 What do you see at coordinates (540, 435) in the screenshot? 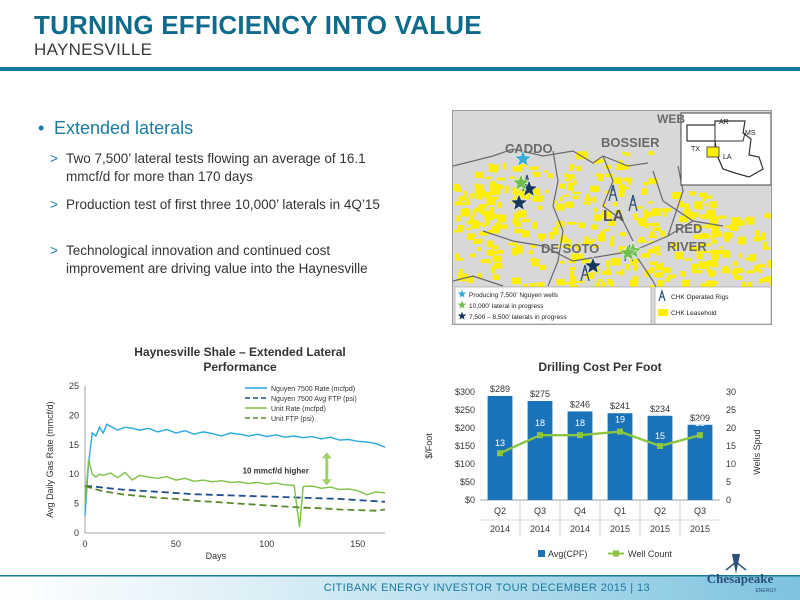
I see `well-count-point` at bounding box center [540, 435].